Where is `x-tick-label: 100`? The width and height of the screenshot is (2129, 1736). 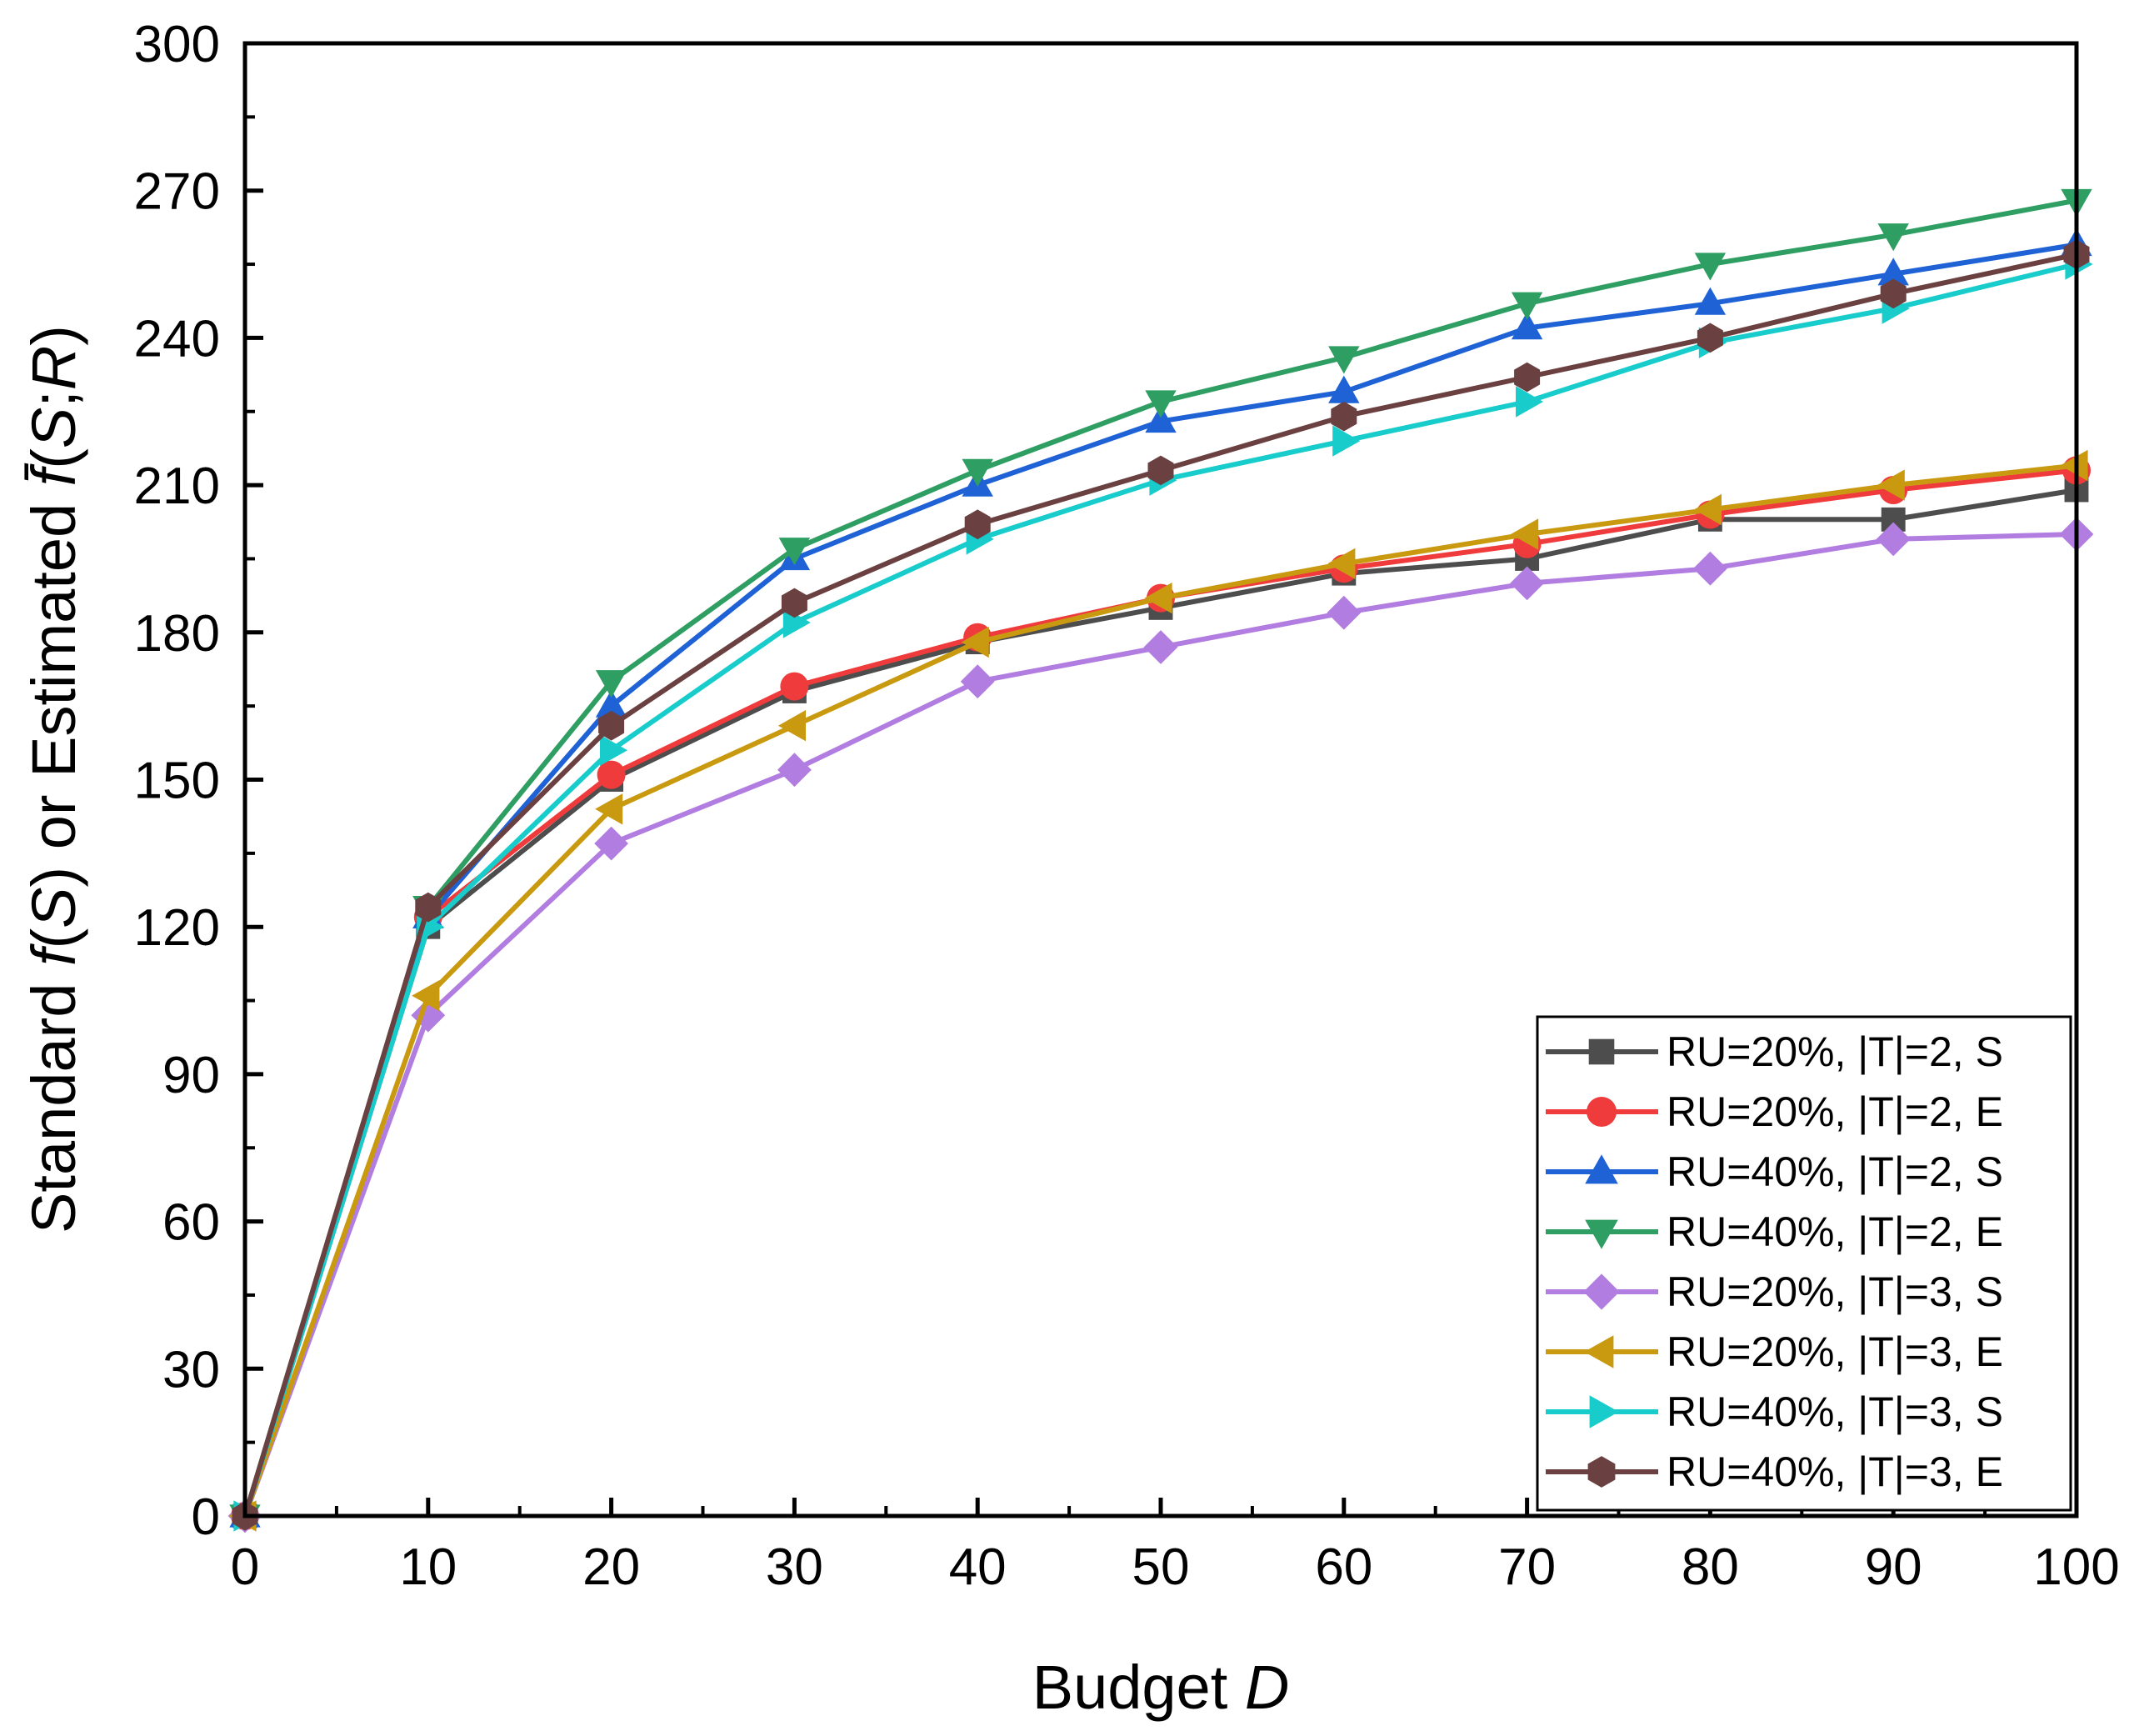 x-tick-label: 100 is located at coordinates (2076, 1567).